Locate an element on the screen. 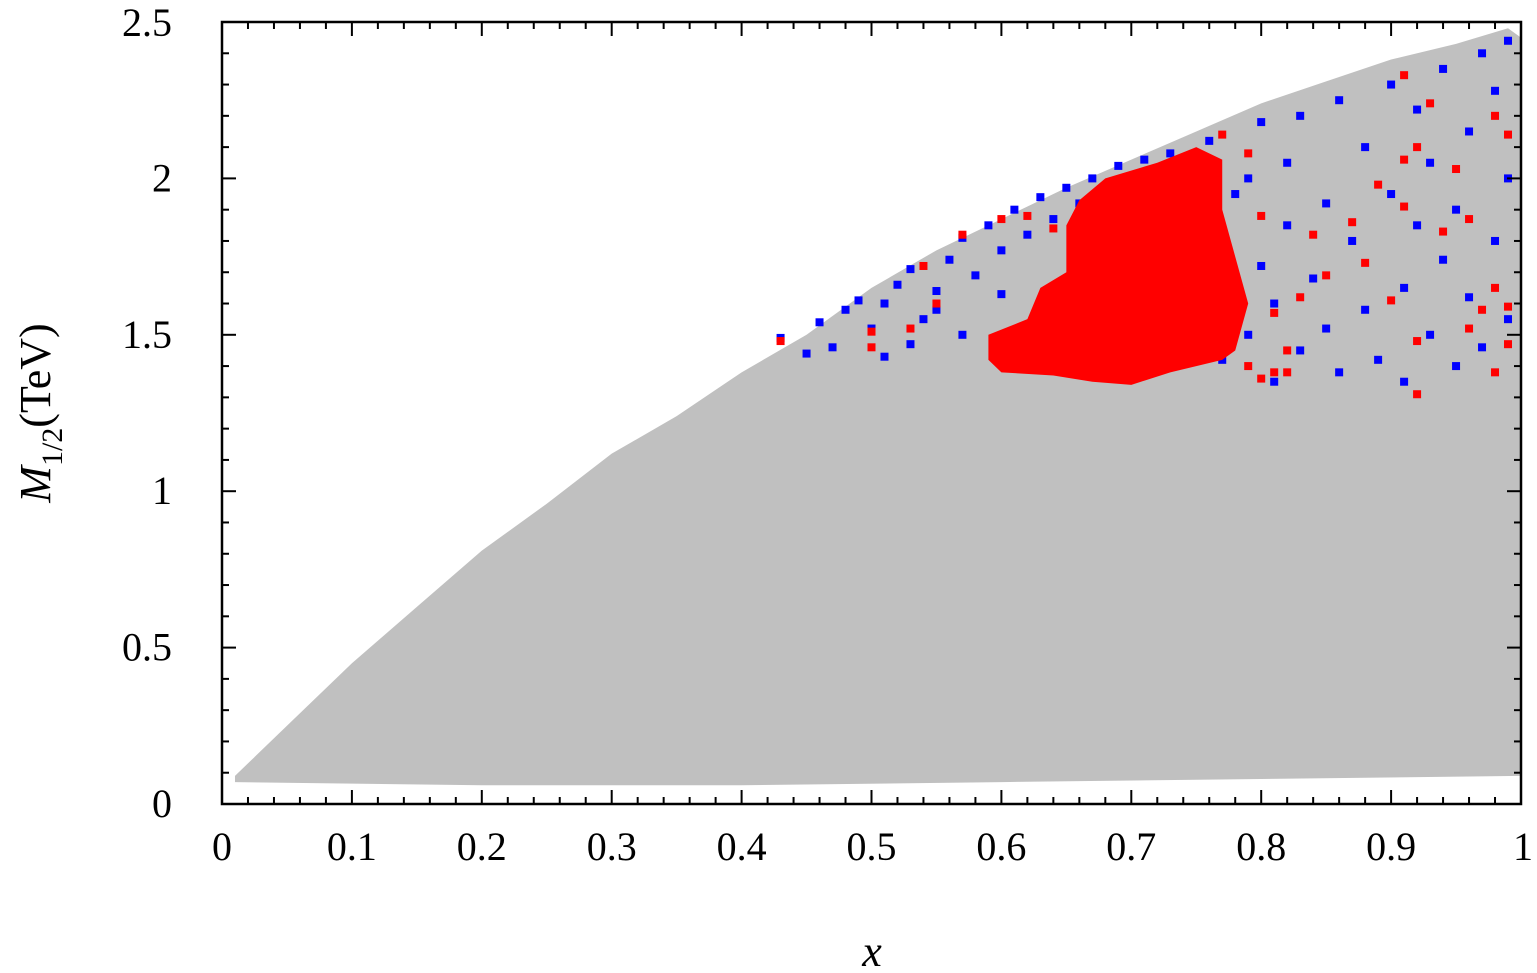  y-tick-label: 0 is located at coordinates (162, 803).